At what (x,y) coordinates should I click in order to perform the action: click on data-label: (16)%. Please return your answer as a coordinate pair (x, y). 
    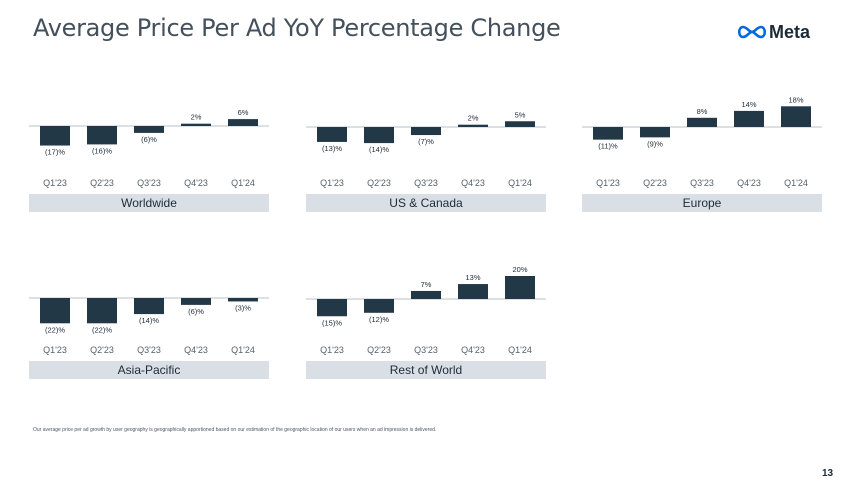
    Looking at the image, I should click on (102, 150).